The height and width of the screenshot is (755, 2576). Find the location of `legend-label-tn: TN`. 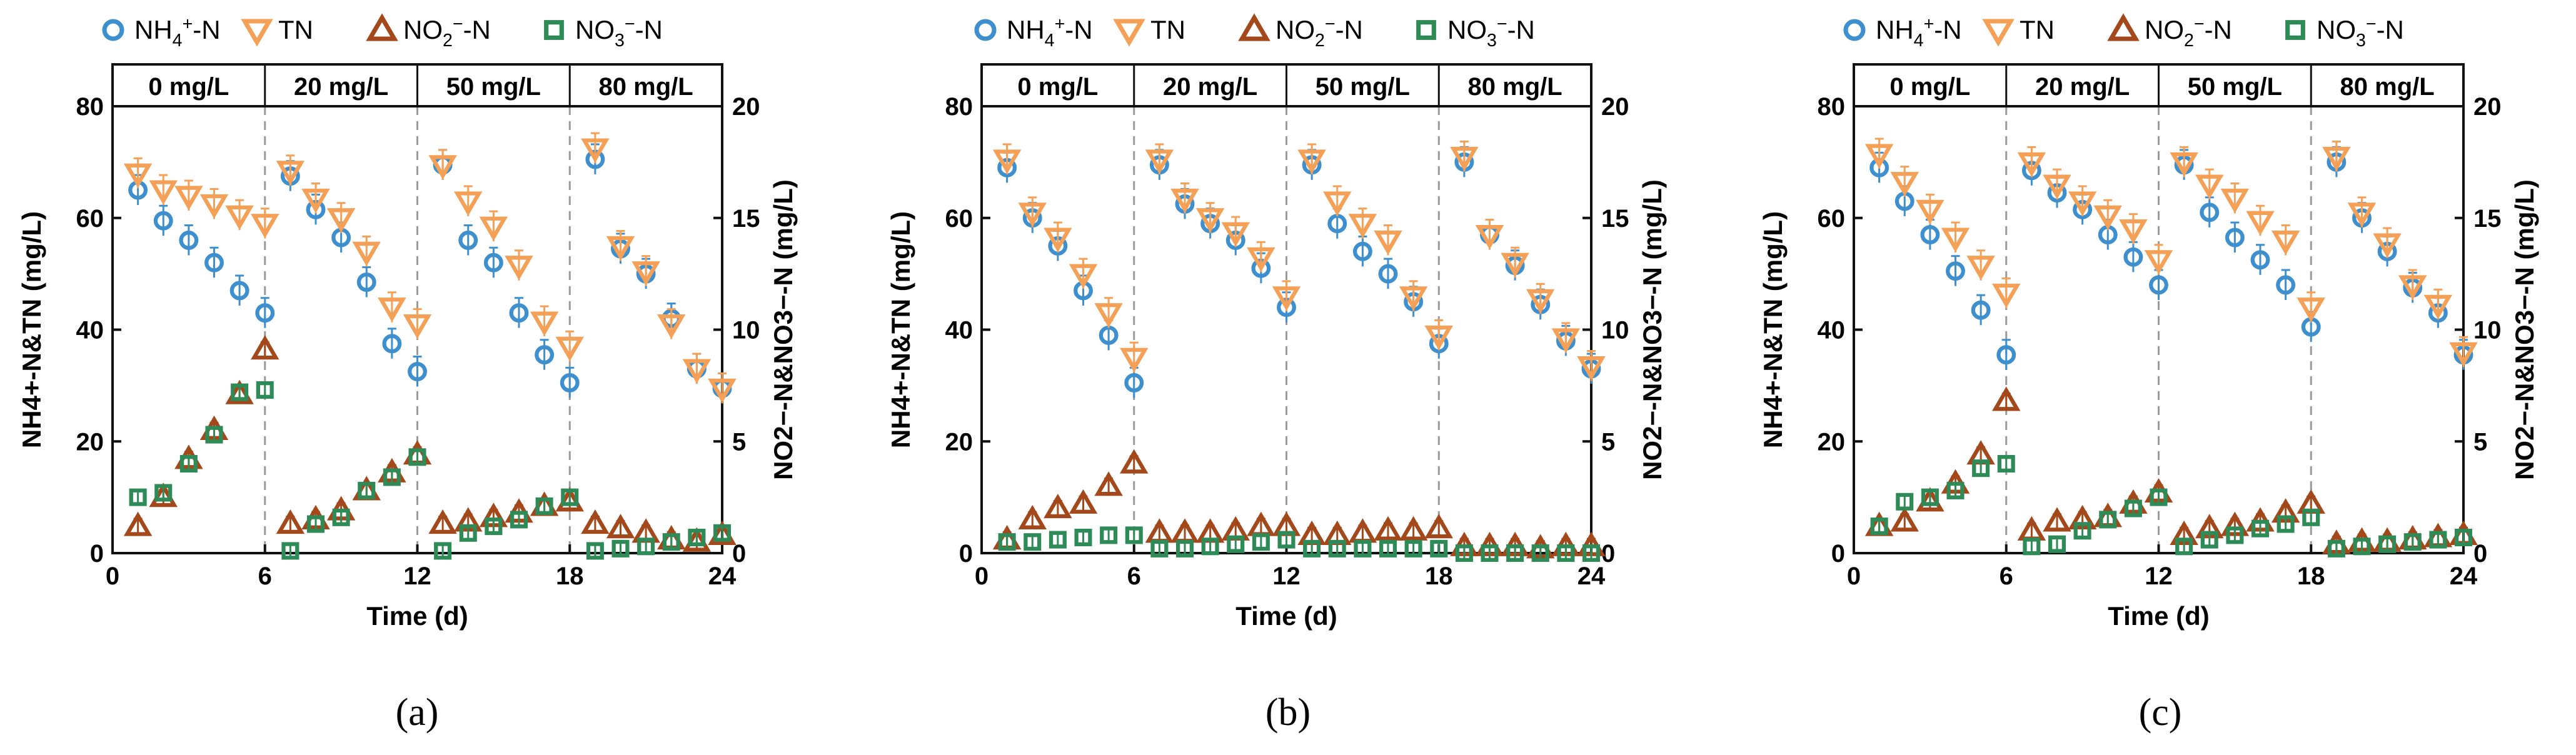

legend-label-tn: TN is located at coordinates (295, 29).